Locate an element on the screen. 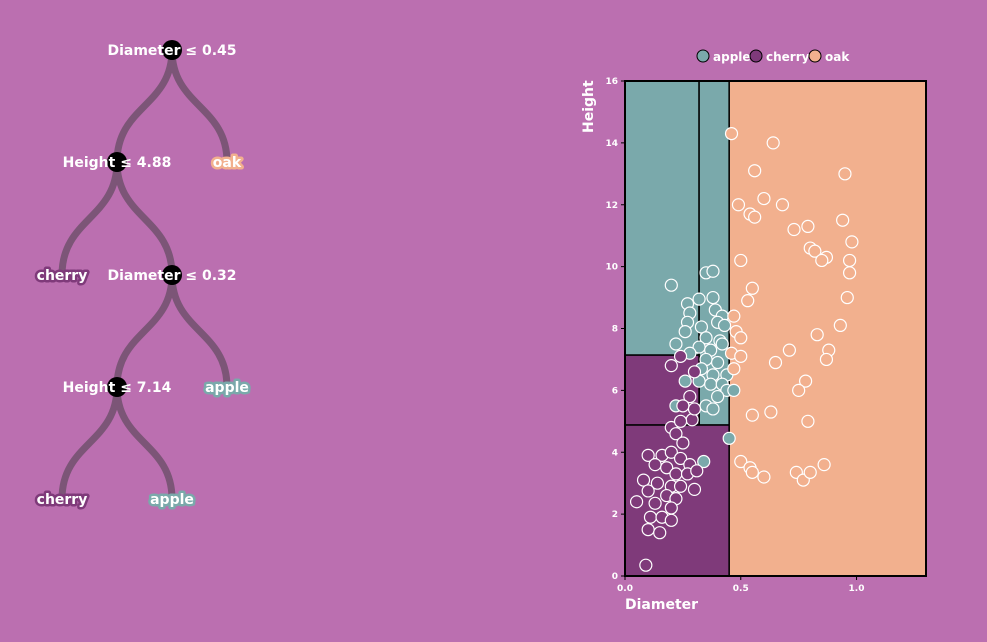 This screenshot has width=987, height=642. y-tick-label: 14 is located at coordinates (611, 144).